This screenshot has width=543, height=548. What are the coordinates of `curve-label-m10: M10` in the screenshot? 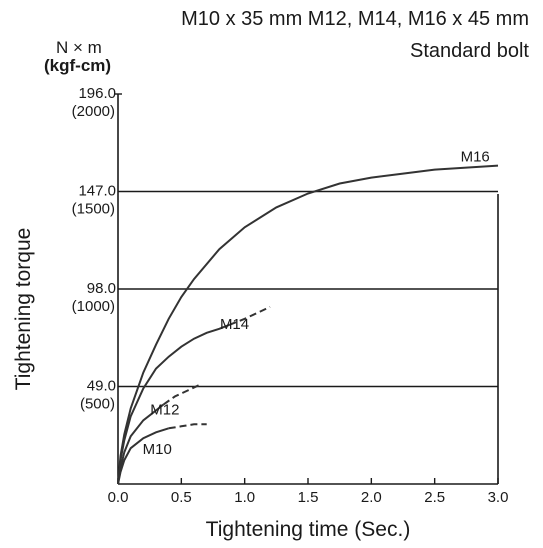 It's located at (157, 449).